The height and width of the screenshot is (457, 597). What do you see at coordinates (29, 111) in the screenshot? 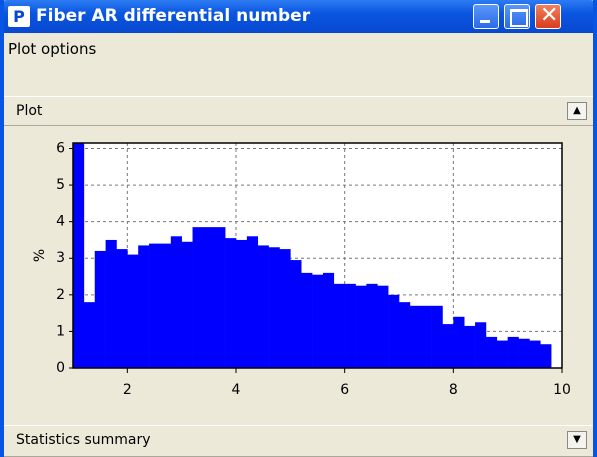
I see `panel-title: Plot` at bounding box center [29, 111].